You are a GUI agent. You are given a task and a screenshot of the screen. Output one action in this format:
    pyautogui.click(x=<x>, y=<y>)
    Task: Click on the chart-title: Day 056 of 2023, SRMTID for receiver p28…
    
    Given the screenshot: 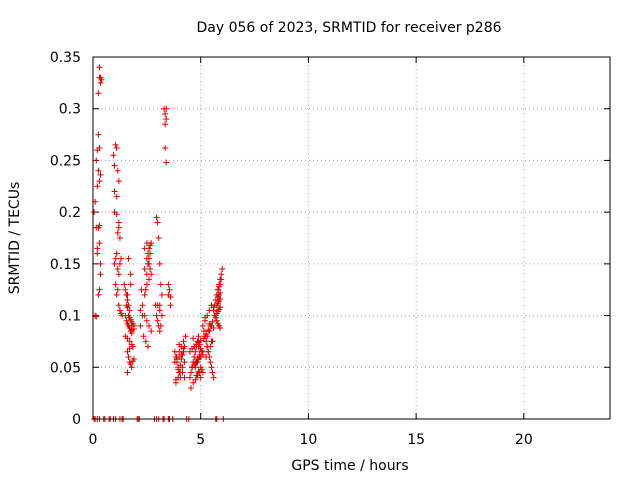 What is the action you would take?
    pyautogui.click(x=348, y=28)
    